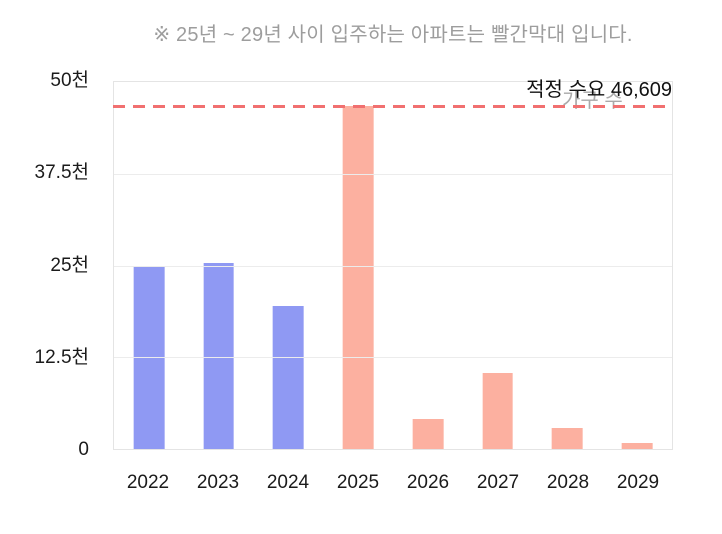 The height and width of the screenshot is (534, 722). Describe the element at coordinates (288, 482) in the screenshot. I see `x-axis-tick-2024: 2024` at that location.